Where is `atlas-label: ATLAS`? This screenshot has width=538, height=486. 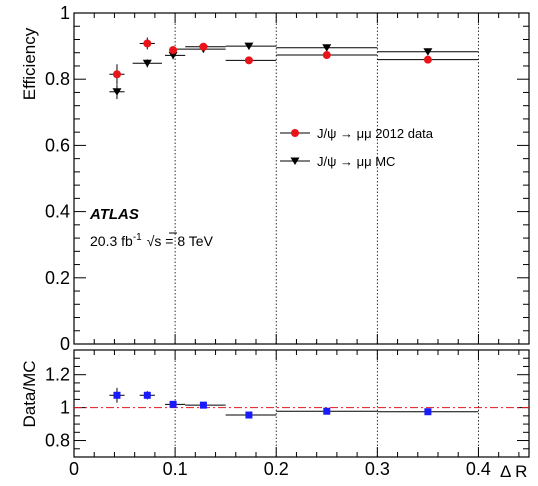
atlas-label: ATLAS is located at coordinates (114, 214).